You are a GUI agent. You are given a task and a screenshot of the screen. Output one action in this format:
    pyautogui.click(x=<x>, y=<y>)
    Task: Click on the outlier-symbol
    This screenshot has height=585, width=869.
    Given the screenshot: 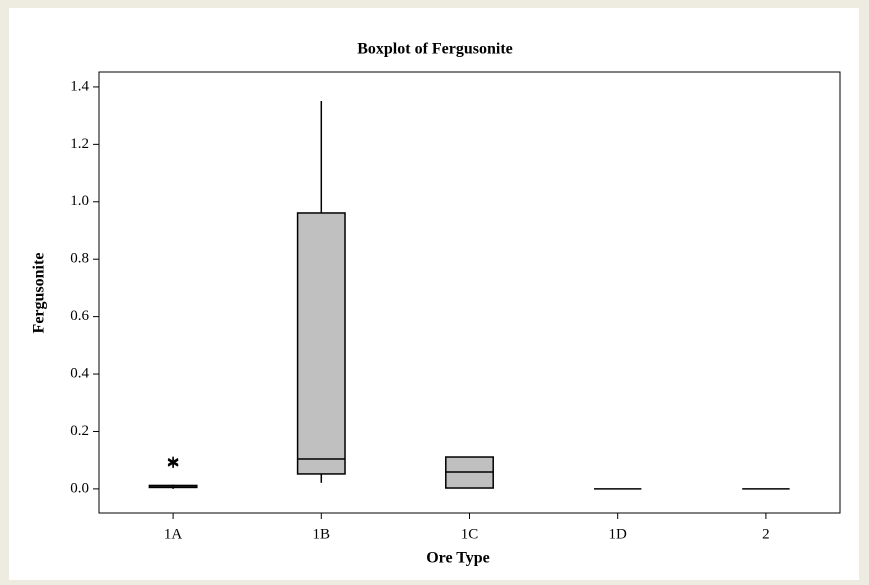 What is the action you would take?
    pyautogui.click(x=173, y=463)
    